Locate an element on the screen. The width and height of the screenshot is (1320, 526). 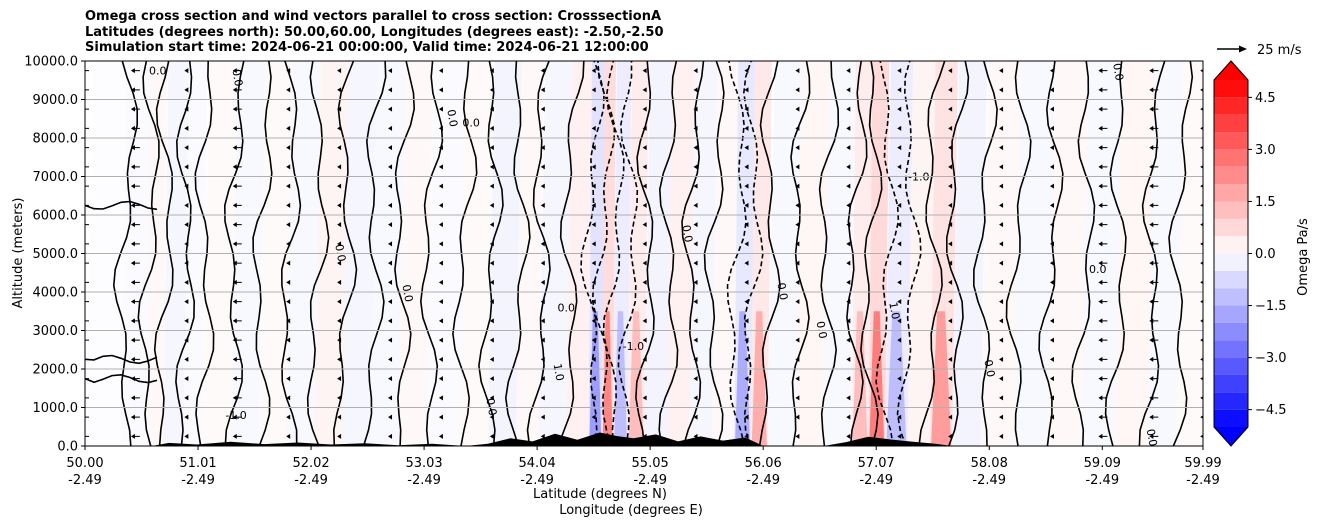
contour-line is located at coordinates (603, 253).